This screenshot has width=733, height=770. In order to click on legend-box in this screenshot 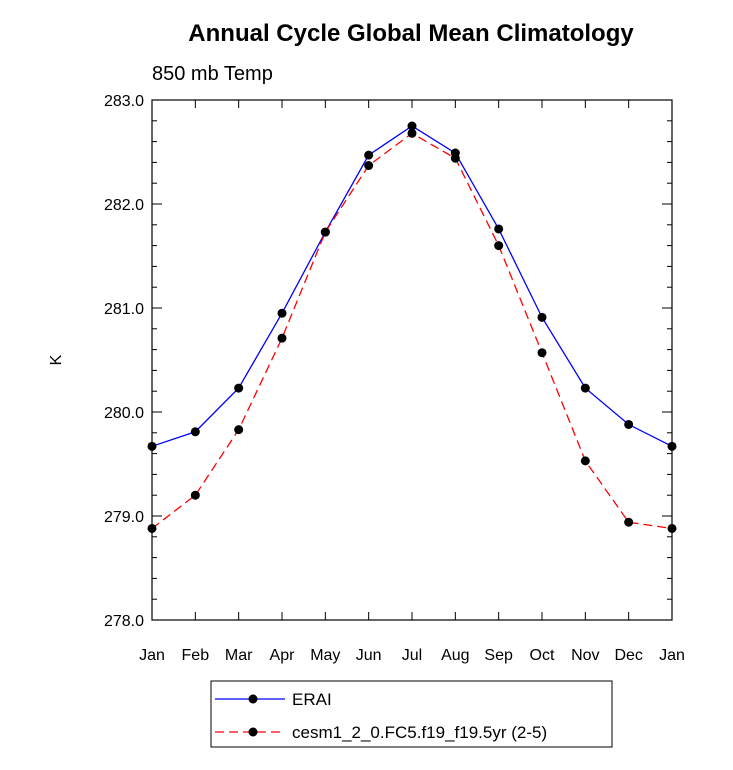, I will do `click(411, 714)`.